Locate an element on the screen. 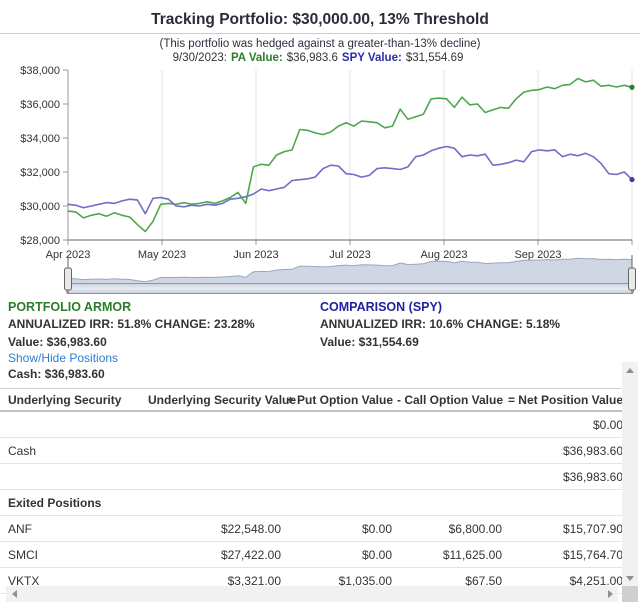 The height and width of the screenshot is (607, 640). column-header: Underlying Security is located at coordinates (74, 400).